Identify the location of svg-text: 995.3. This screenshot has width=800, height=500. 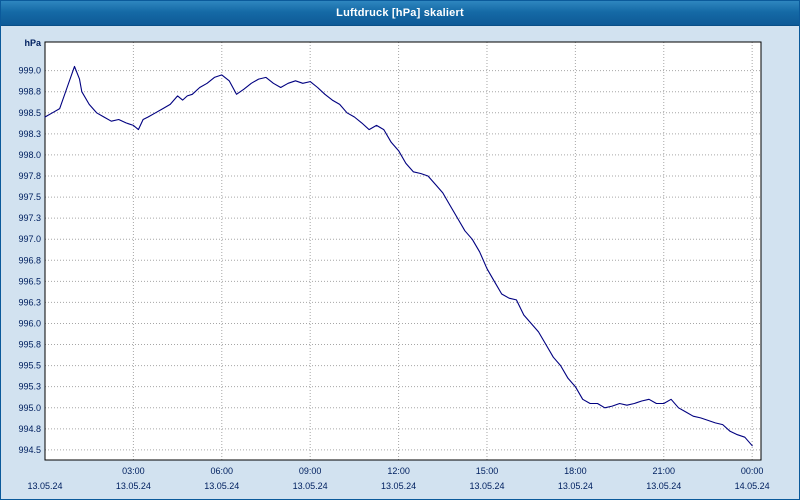
(29, 387).